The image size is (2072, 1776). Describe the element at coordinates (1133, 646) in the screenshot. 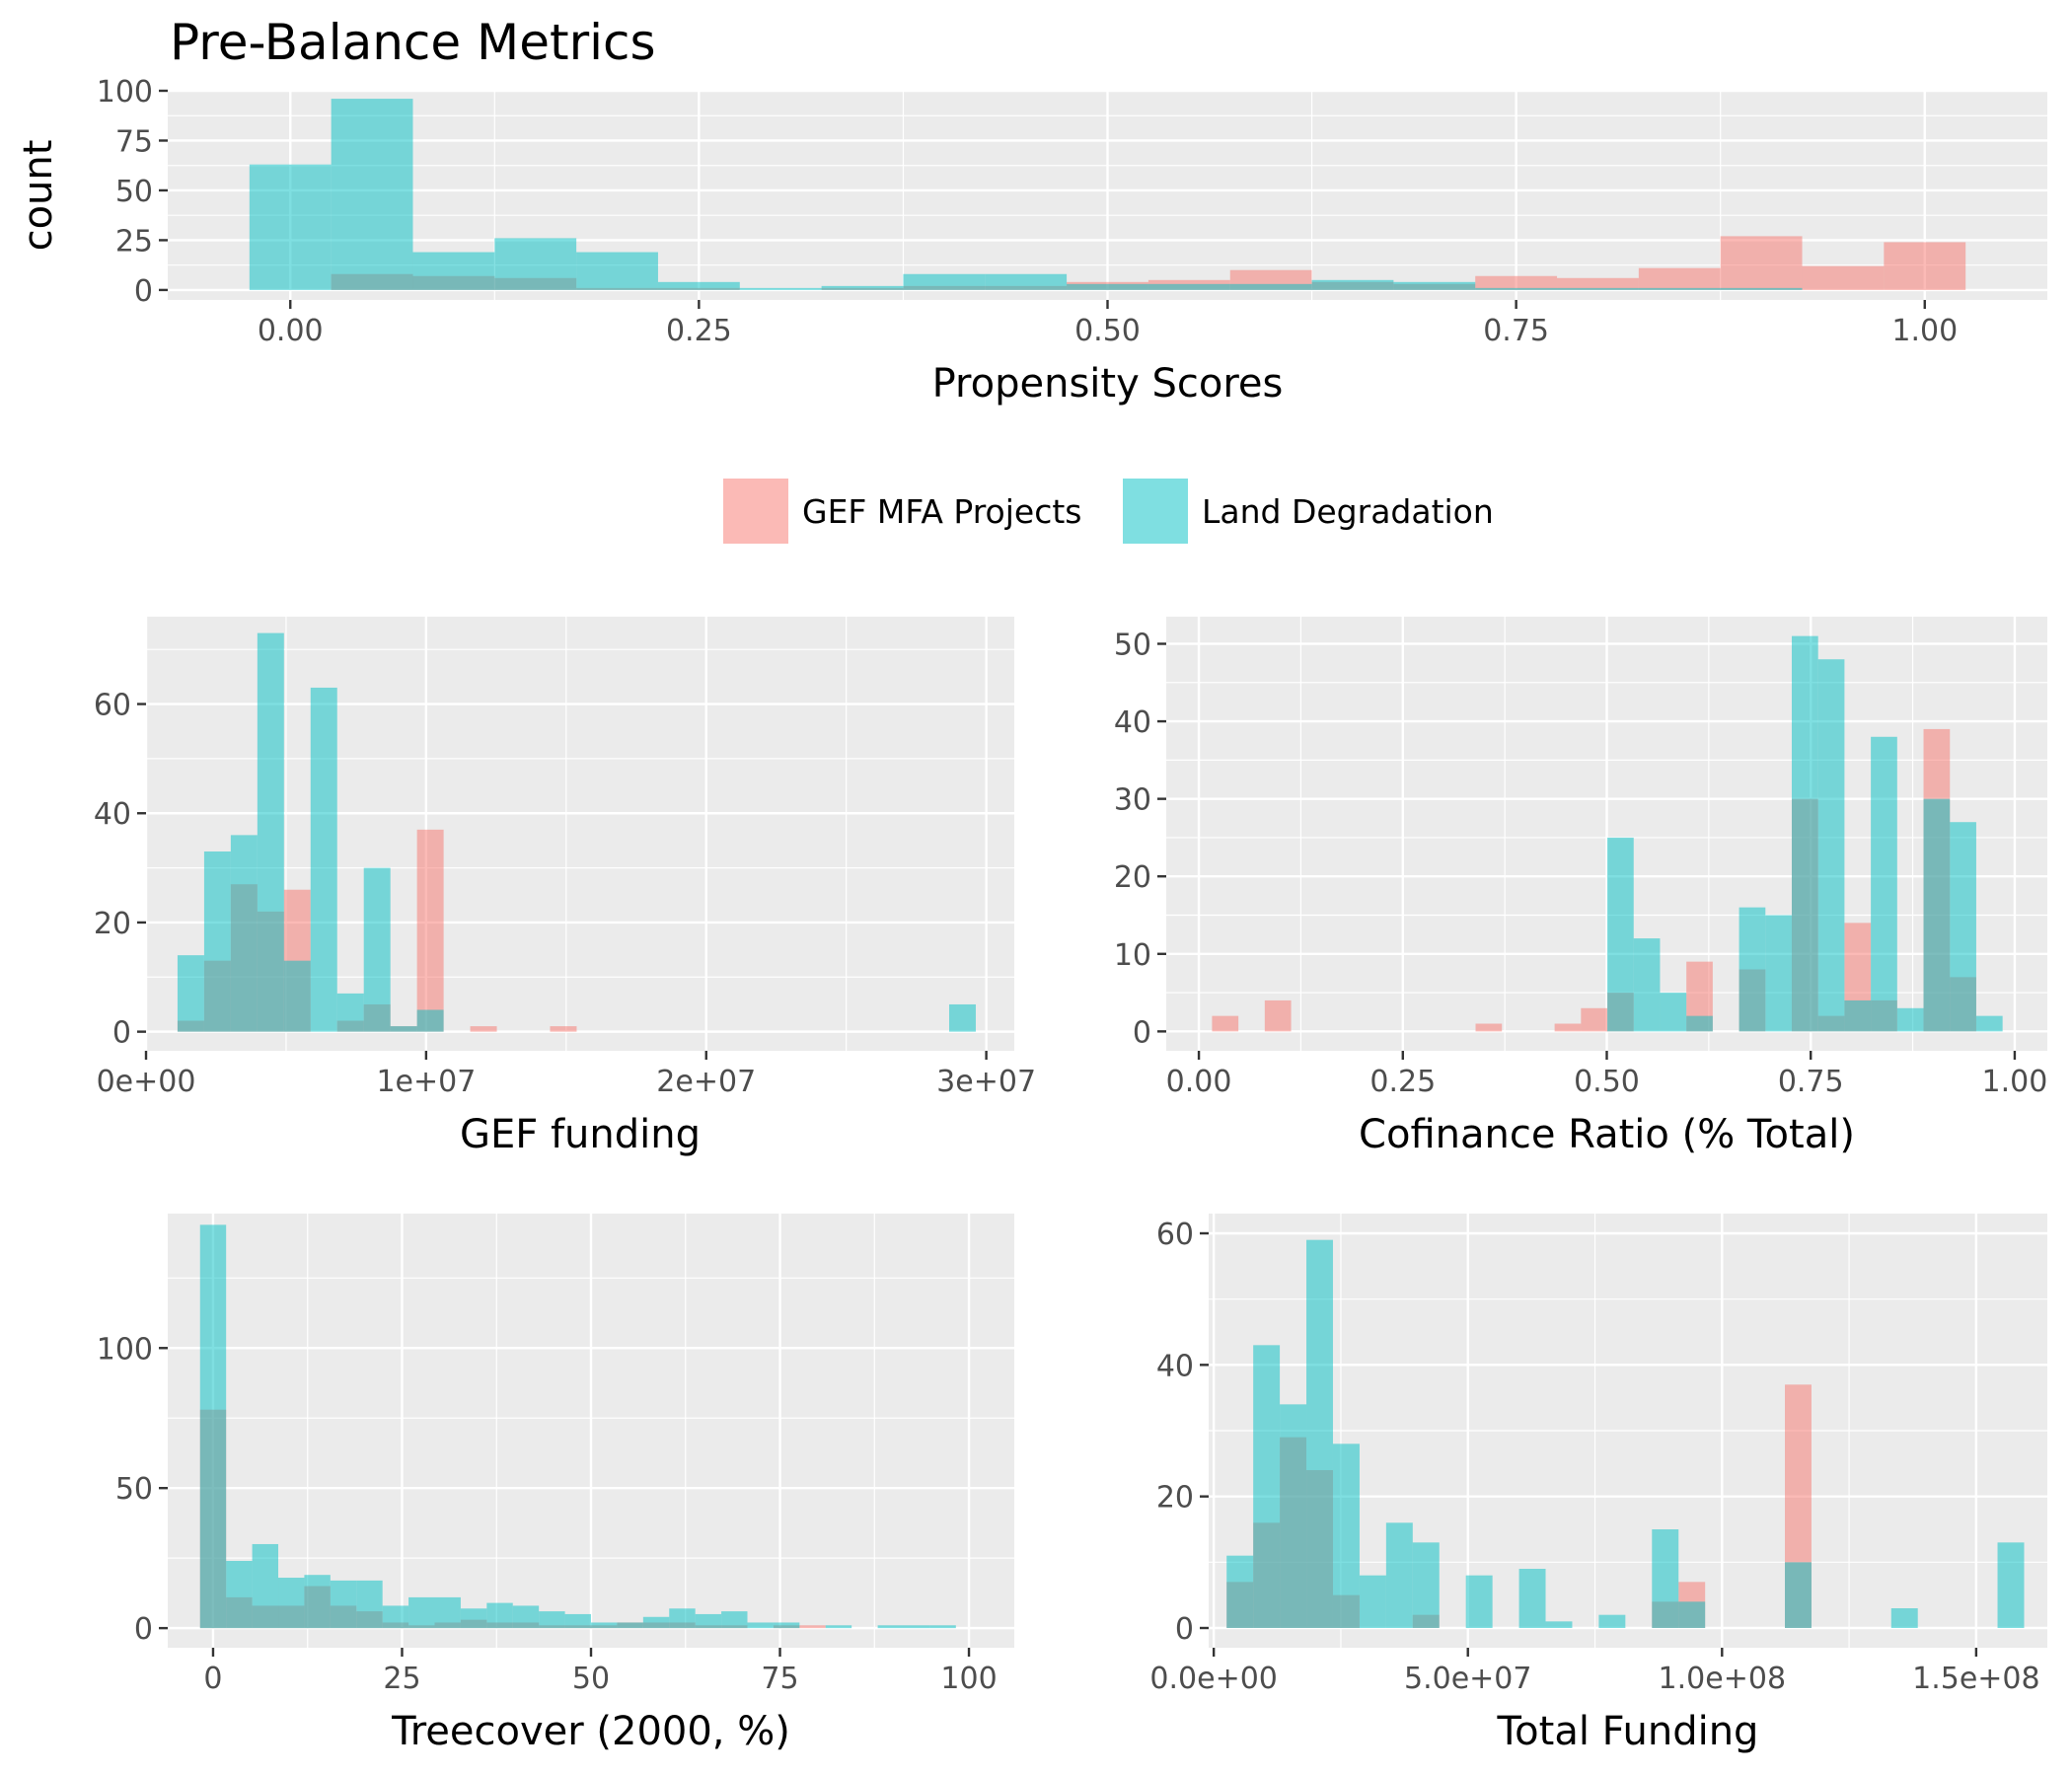

I see `y-tick-label: 50` at that location.